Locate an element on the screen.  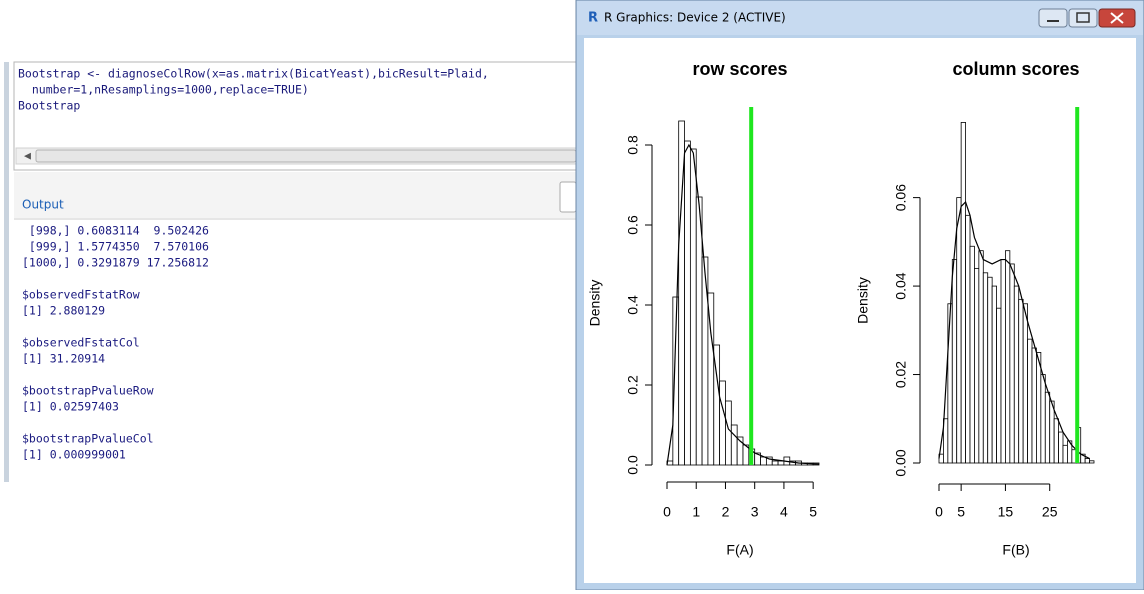
x-tick-label: 2 is located at coordinates (726, 512).